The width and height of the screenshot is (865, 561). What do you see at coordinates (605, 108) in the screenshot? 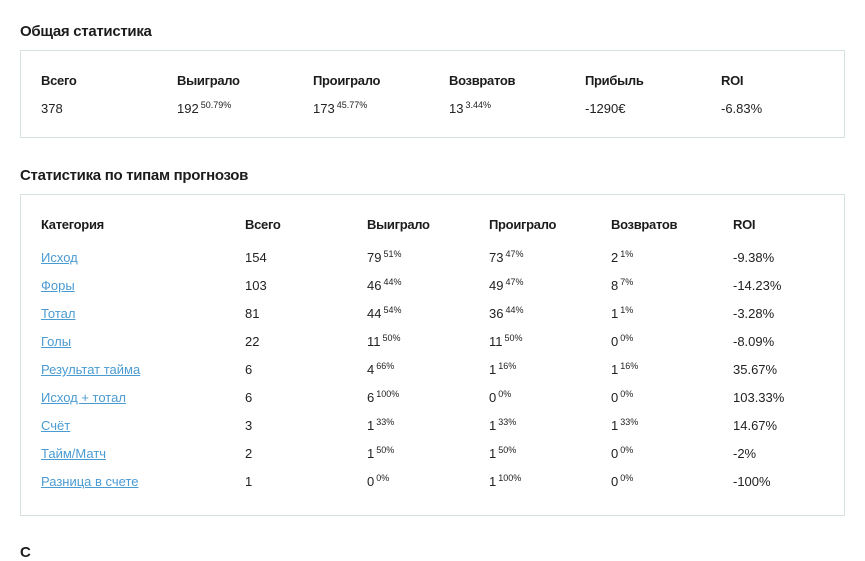
I see `general-profit-value: -1290€` at bounding box center [605, 108].